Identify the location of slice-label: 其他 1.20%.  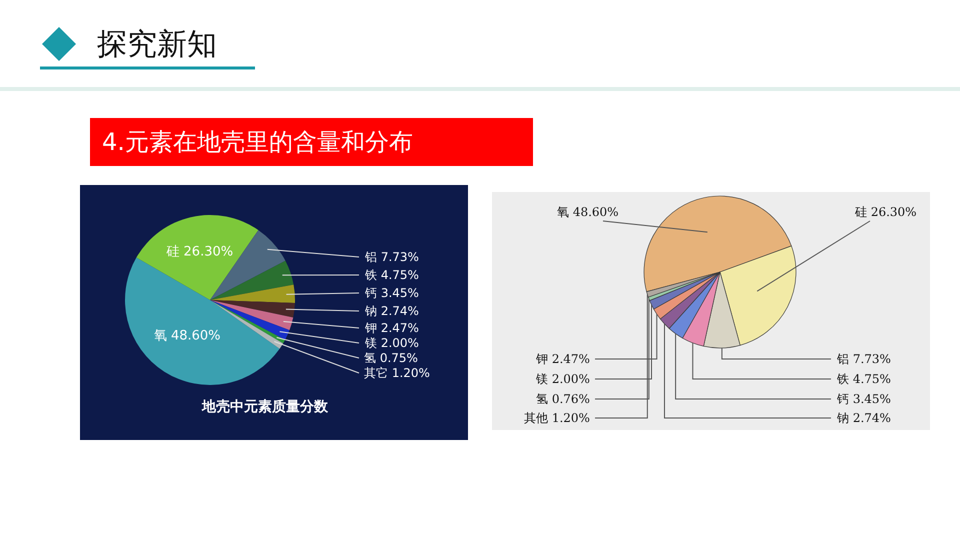
(557, 418).